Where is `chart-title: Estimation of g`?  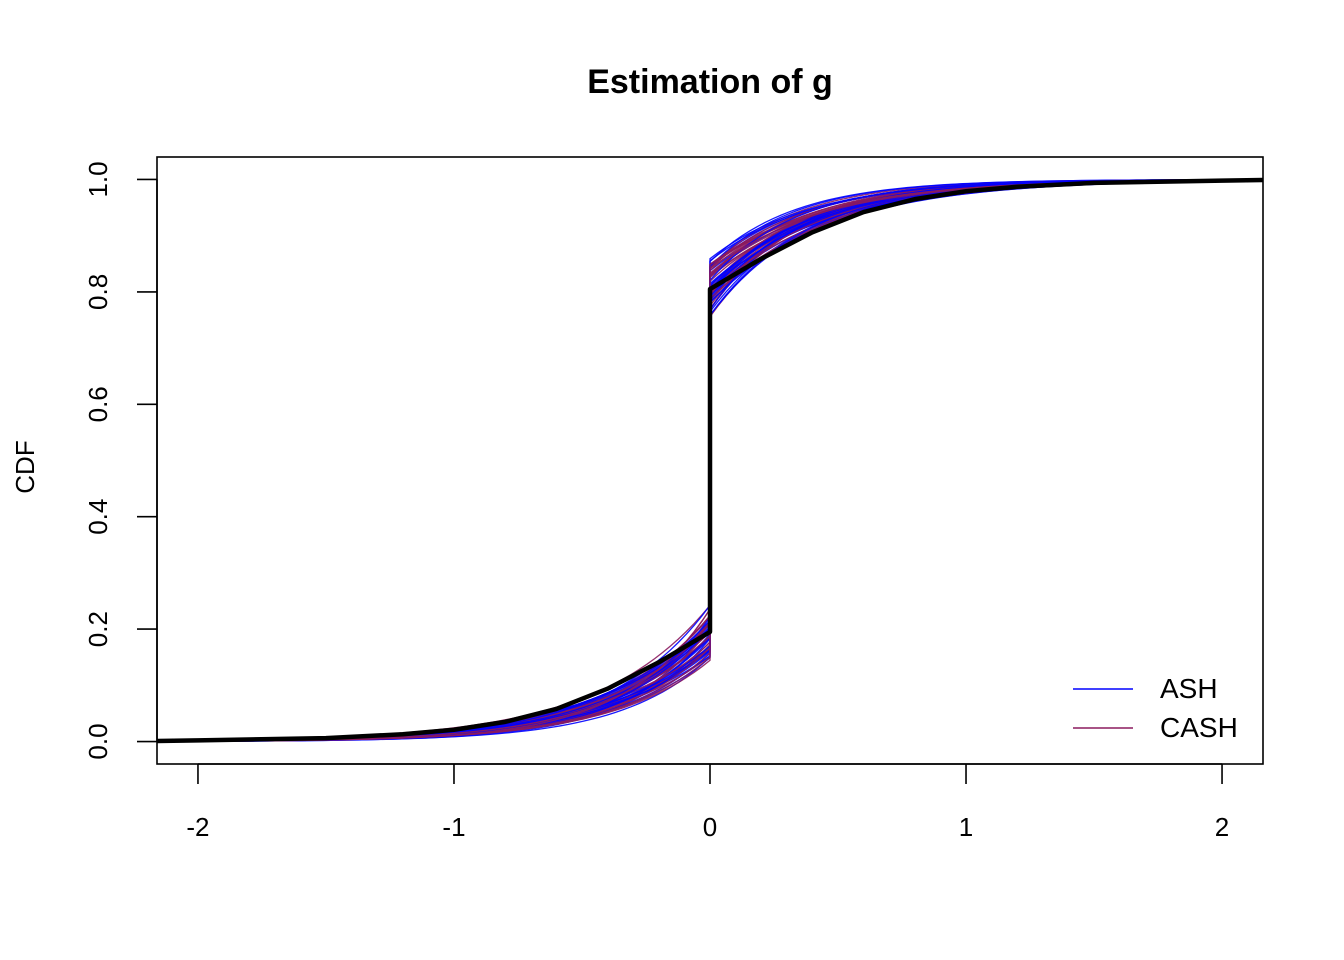 chart-title: Estimation of g is located at coordinates (710, 82).